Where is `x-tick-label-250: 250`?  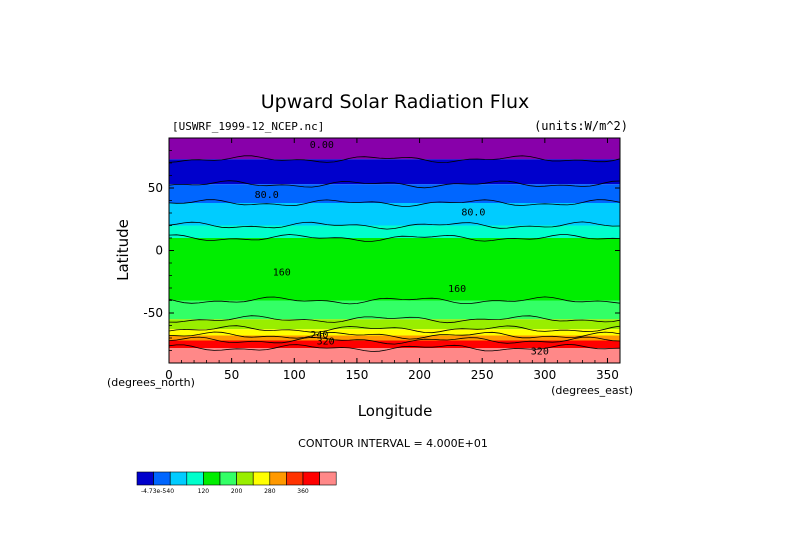
x-tick-label-250: 250 is located at coordinates (482, 375).